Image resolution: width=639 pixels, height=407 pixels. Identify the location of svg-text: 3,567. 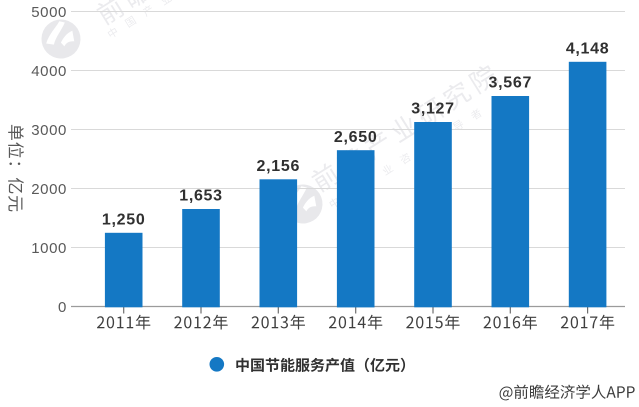
(511, 83).